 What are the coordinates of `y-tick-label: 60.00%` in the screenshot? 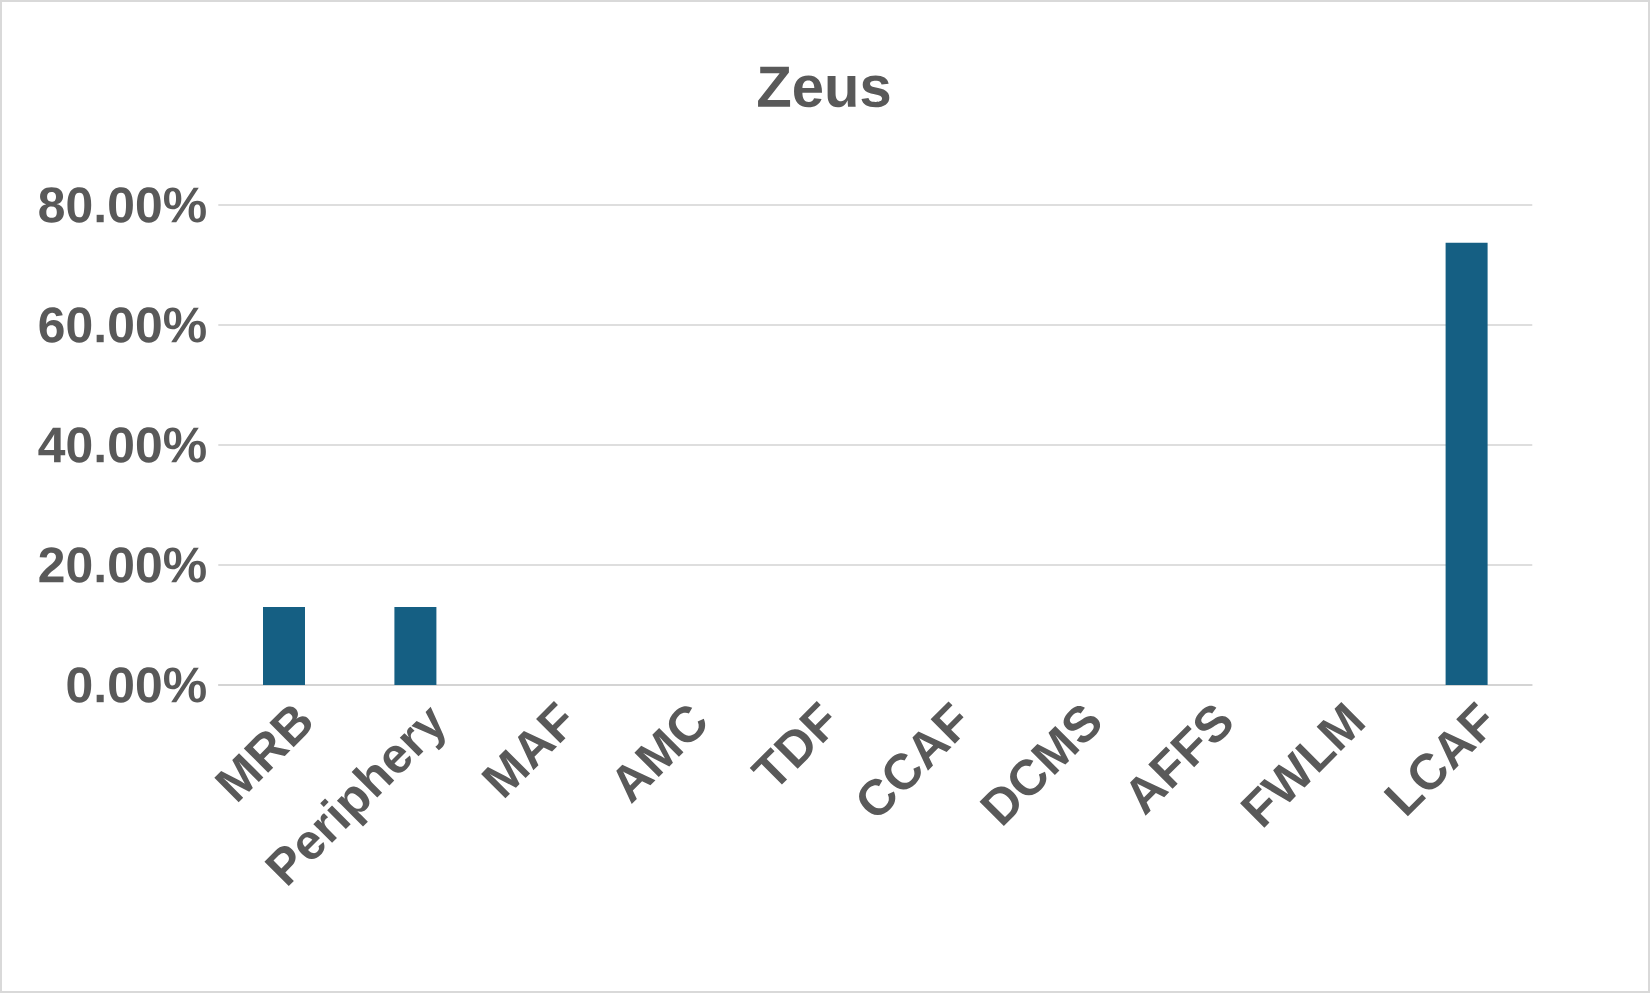 It's located at (122, 325).